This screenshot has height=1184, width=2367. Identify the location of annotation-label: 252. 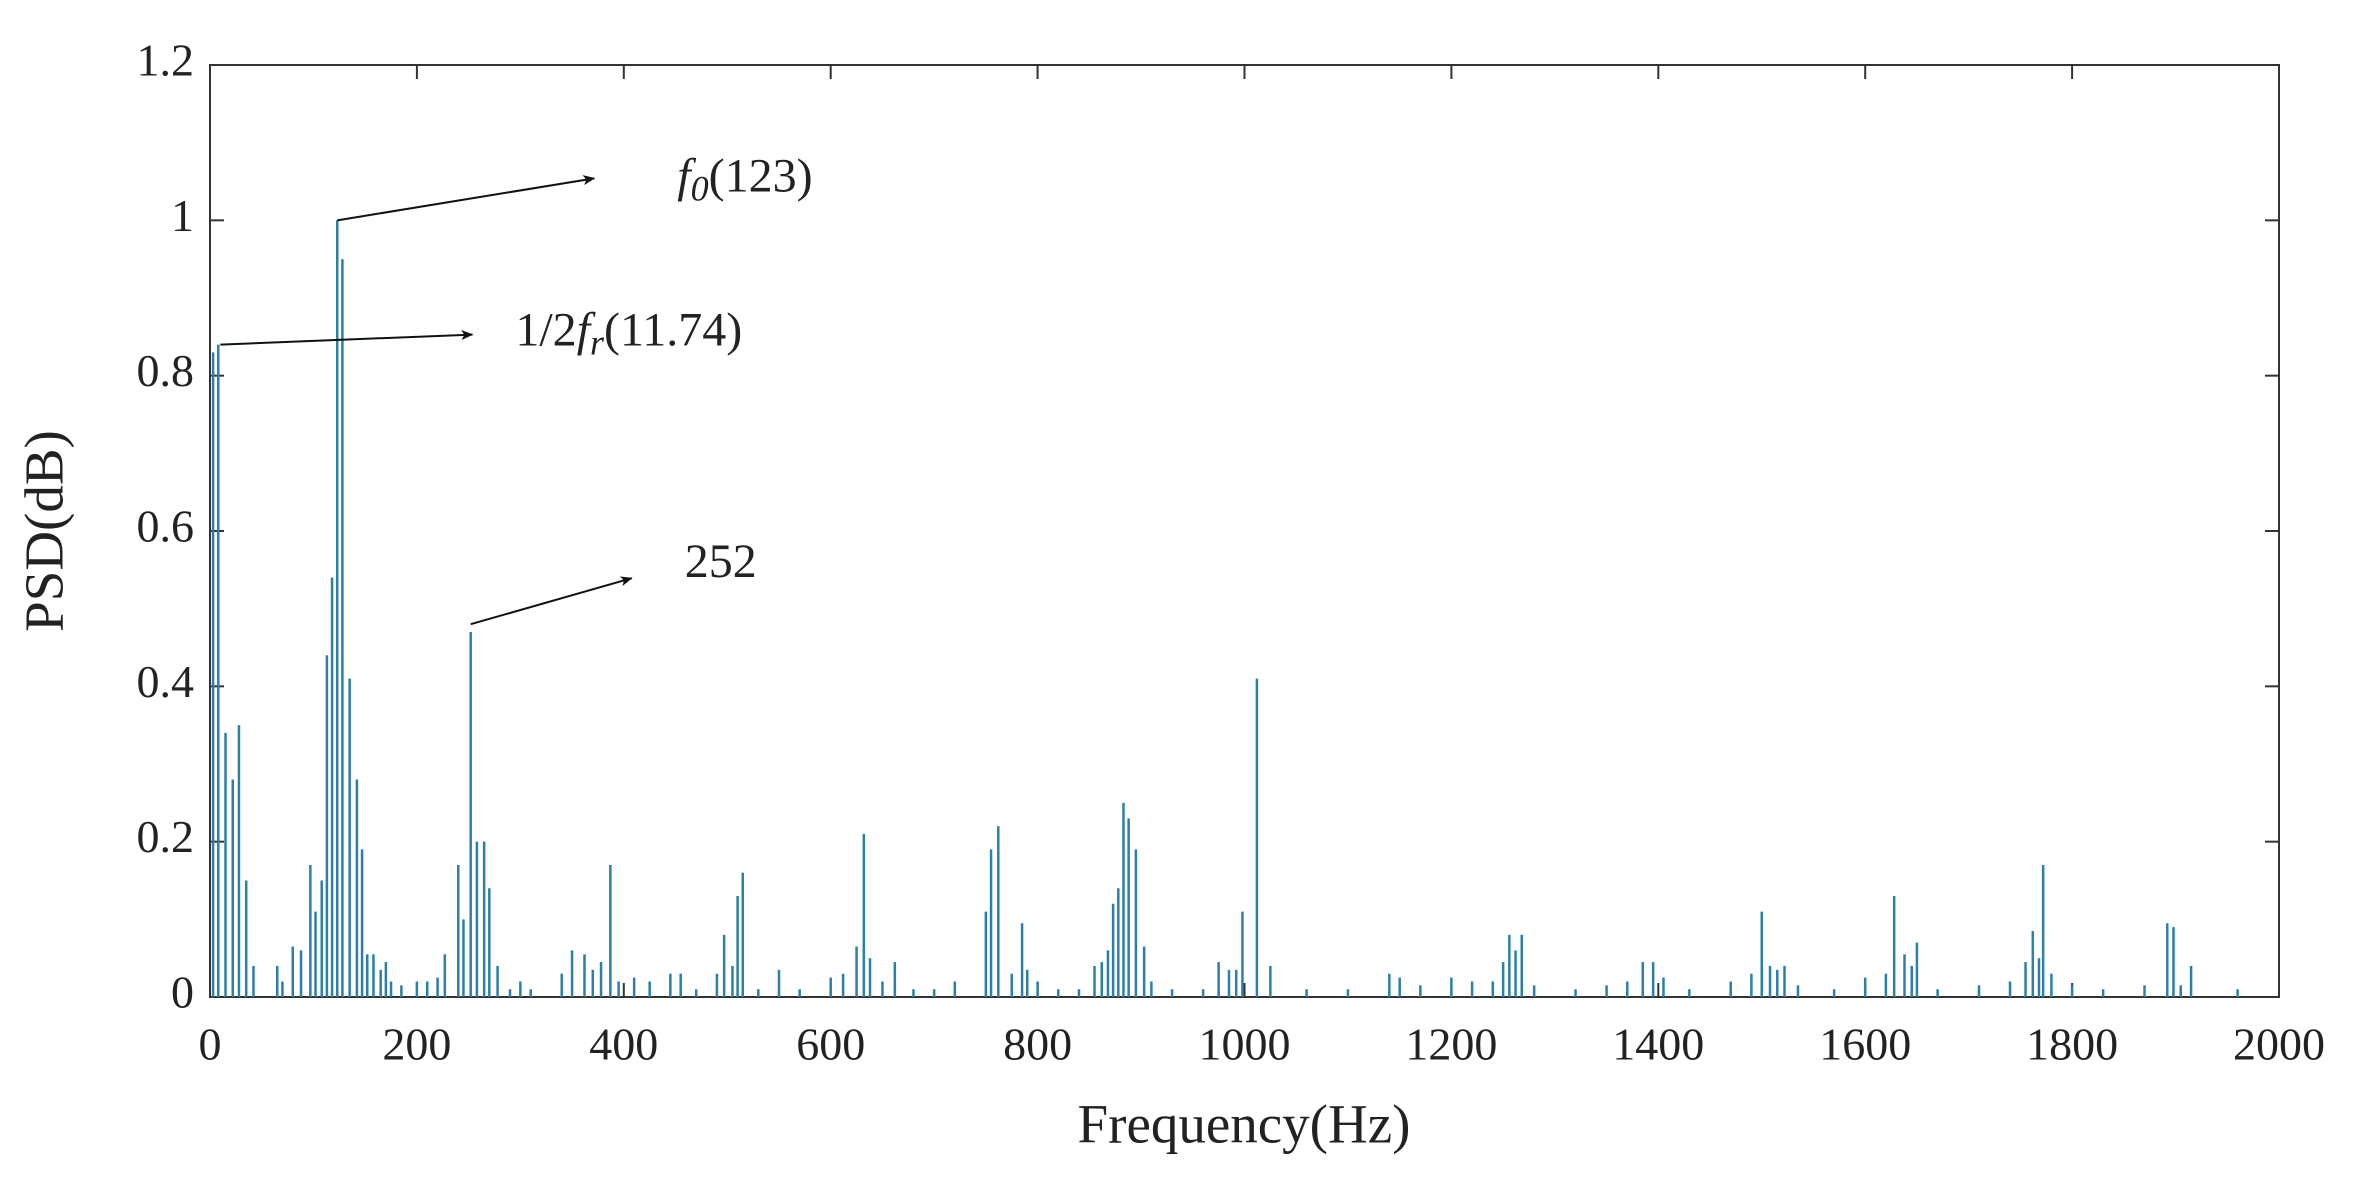
(721, 561).